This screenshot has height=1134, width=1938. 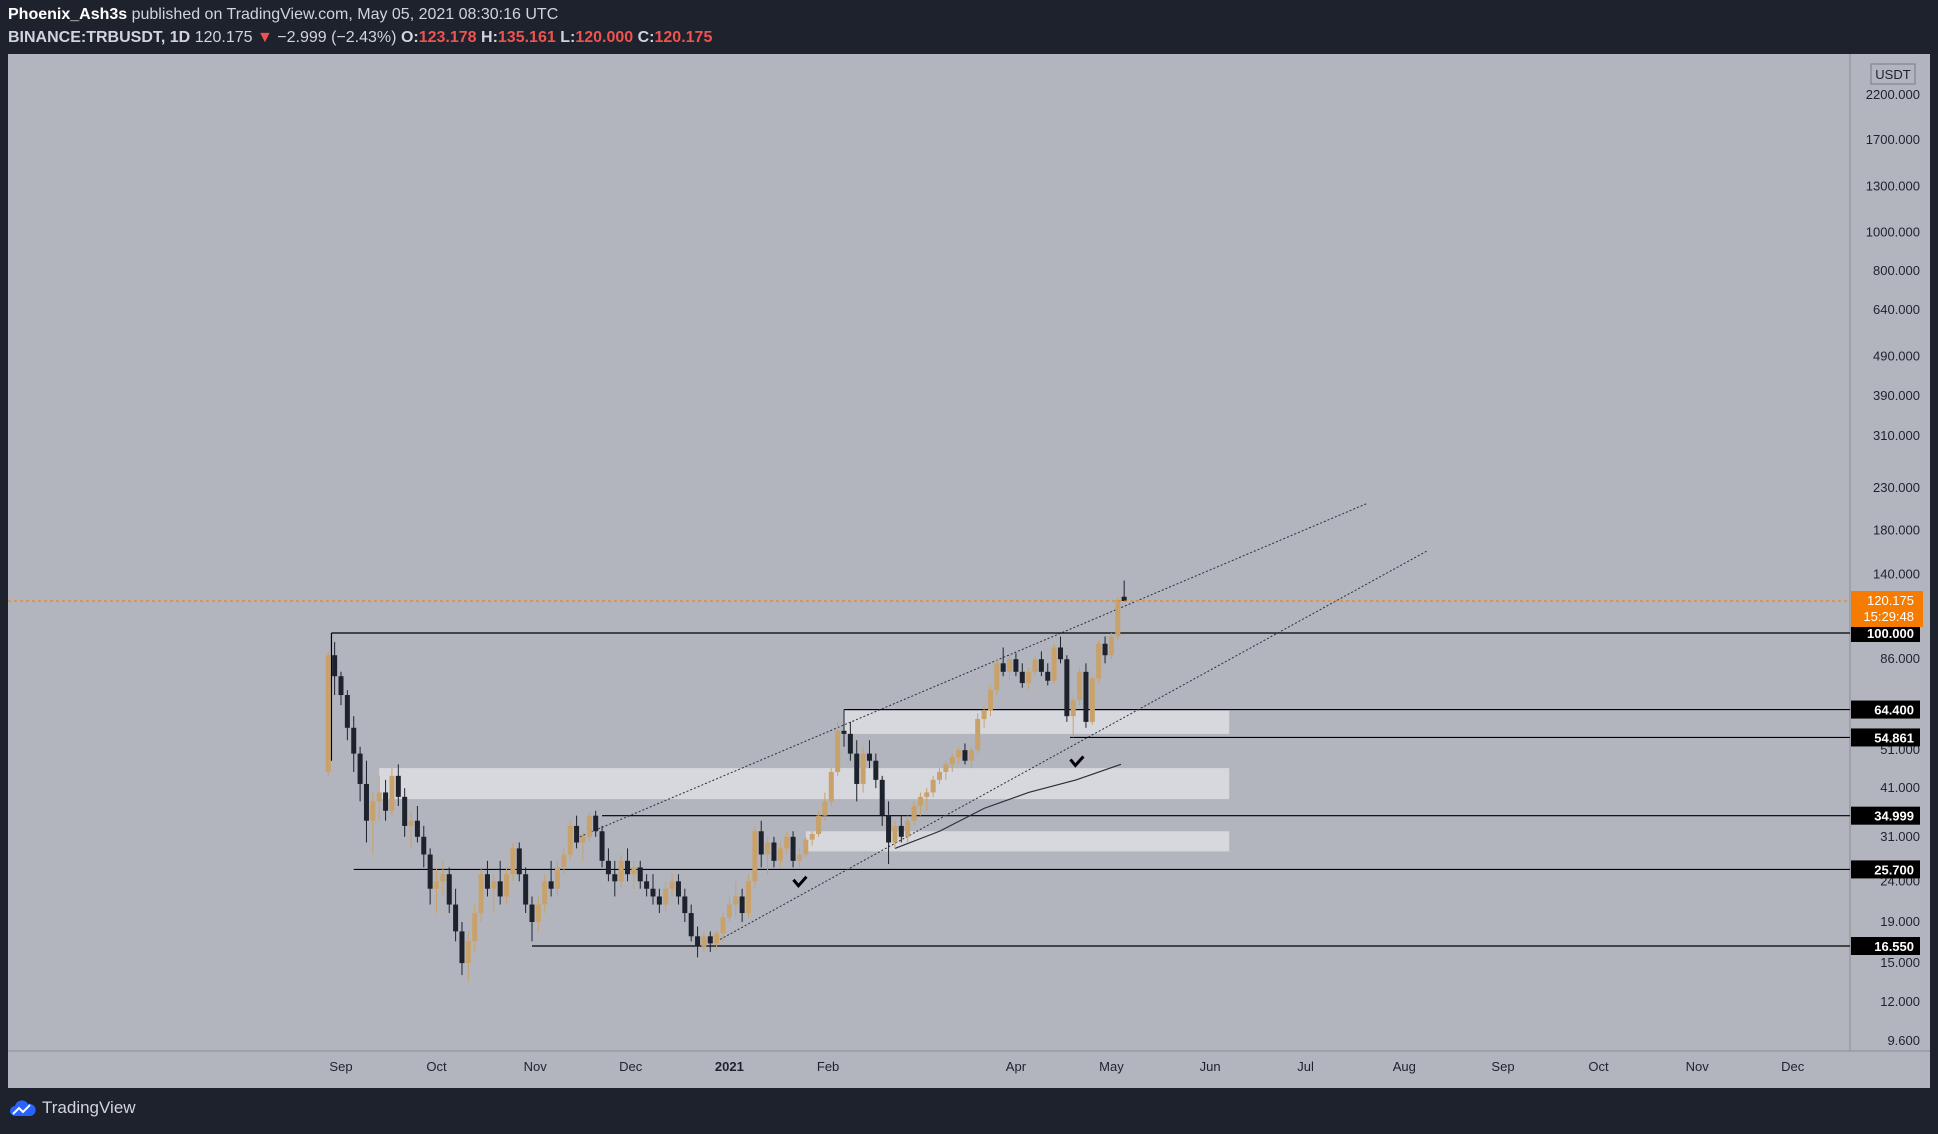 What do you see at coordinates (1890, 552) in the screenshot?
I see `price-axis-area` at bounding box center [1890, 552].